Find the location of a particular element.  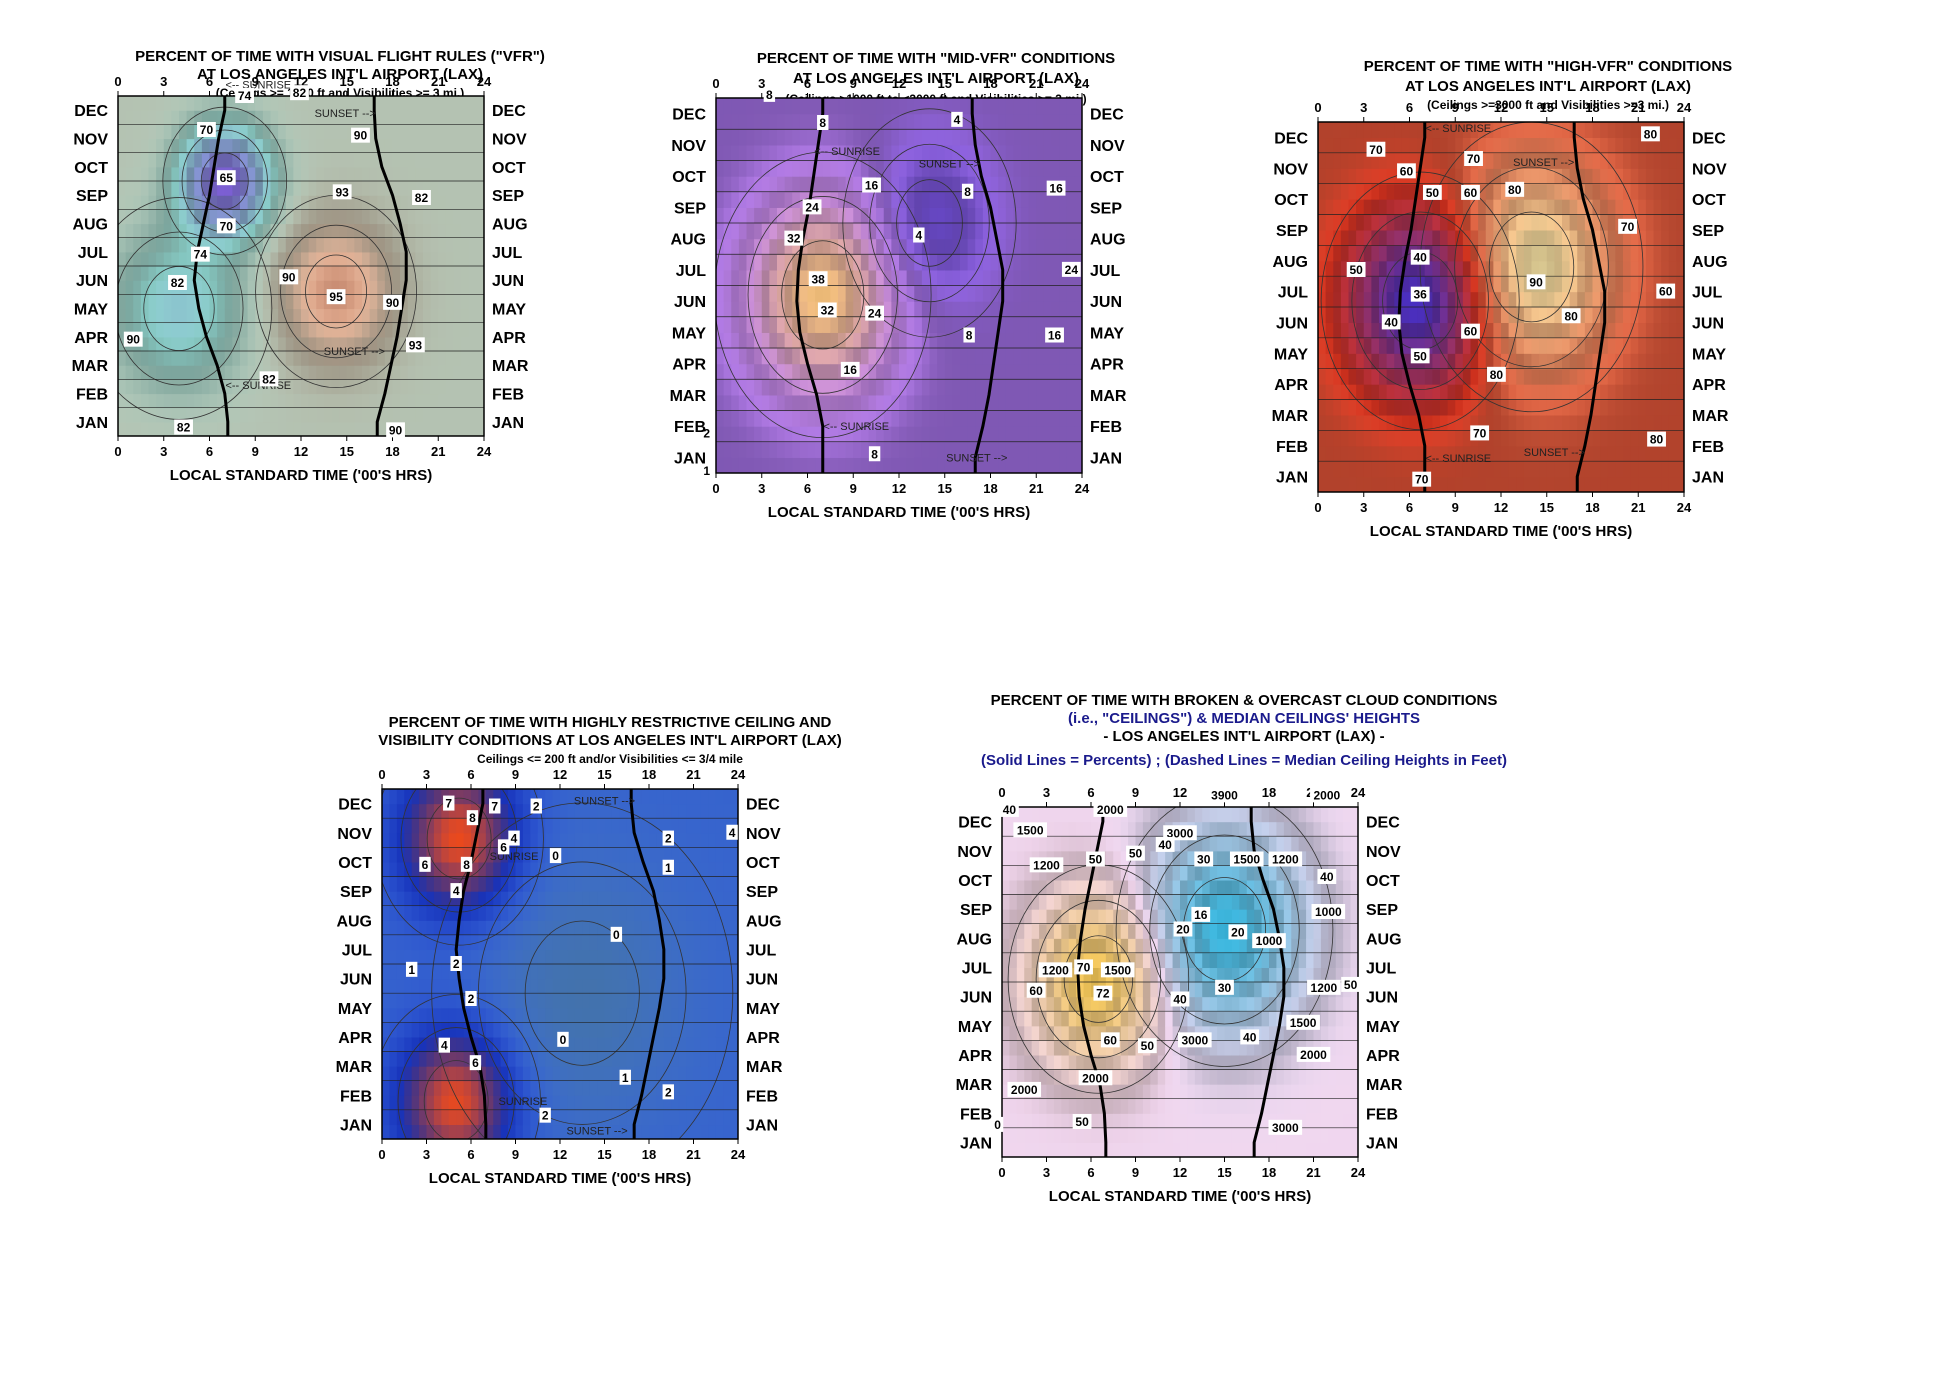

contour-label: 50 is located at coordinates (1356, 270).